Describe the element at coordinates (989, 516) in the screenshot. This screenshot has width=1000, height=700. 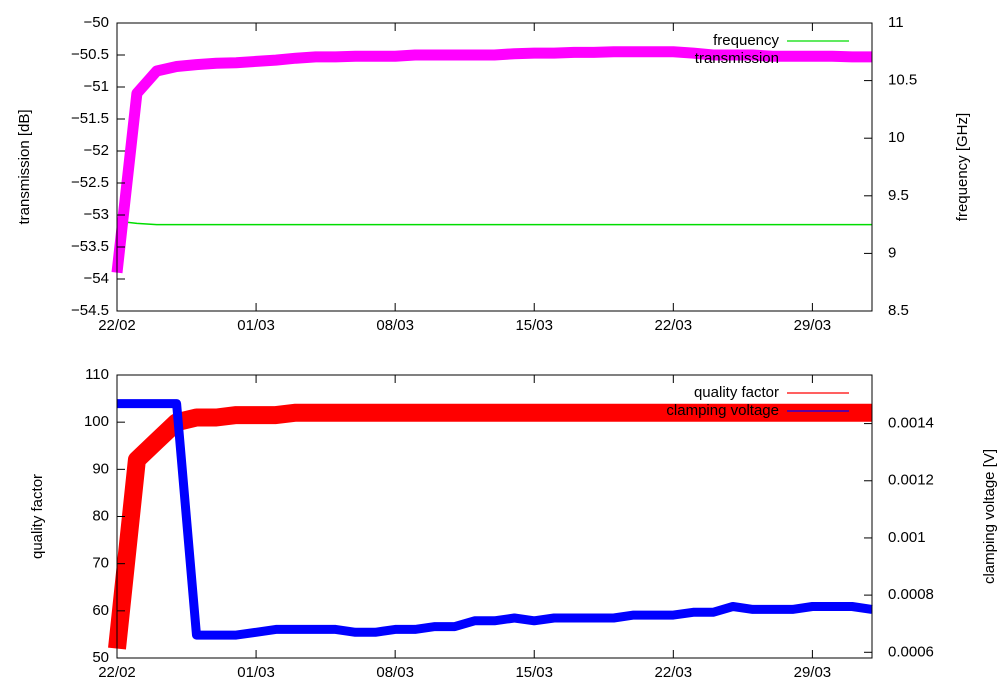
I see `y2-axis-label: clamping voltage [V]` at that location.